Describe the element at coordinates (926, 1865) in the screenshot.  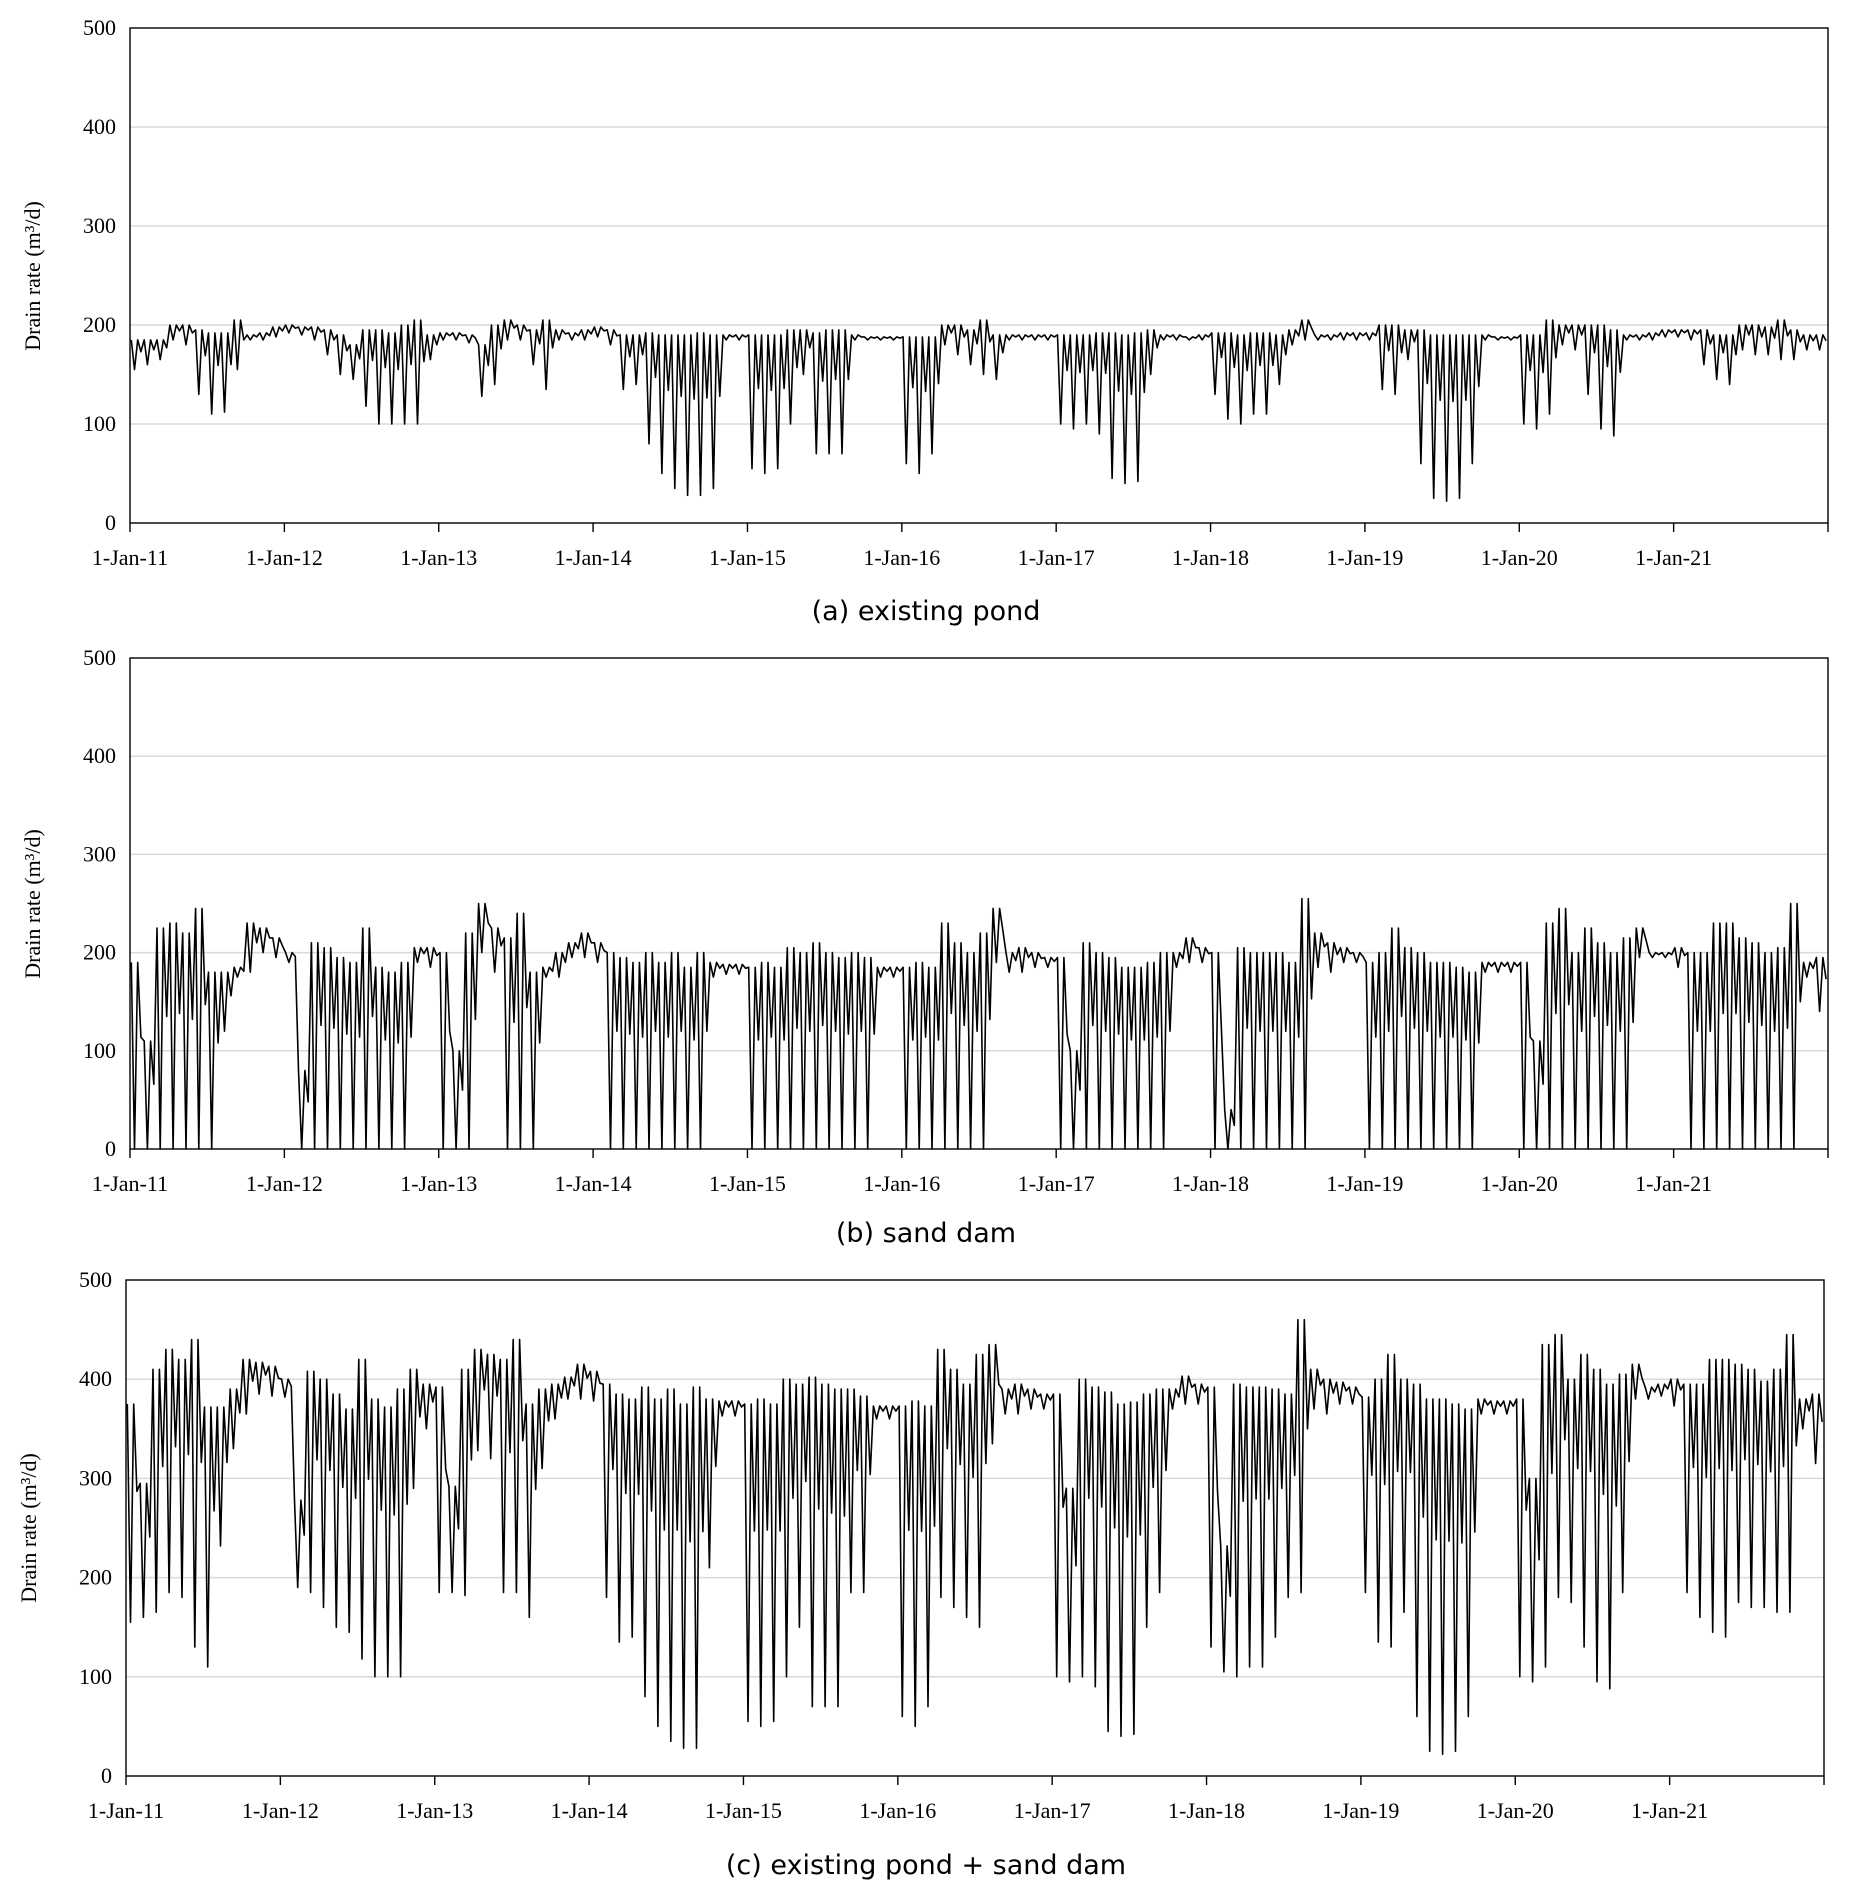
I see `chart-caption: (c) existing pond + sand dam` at that location.